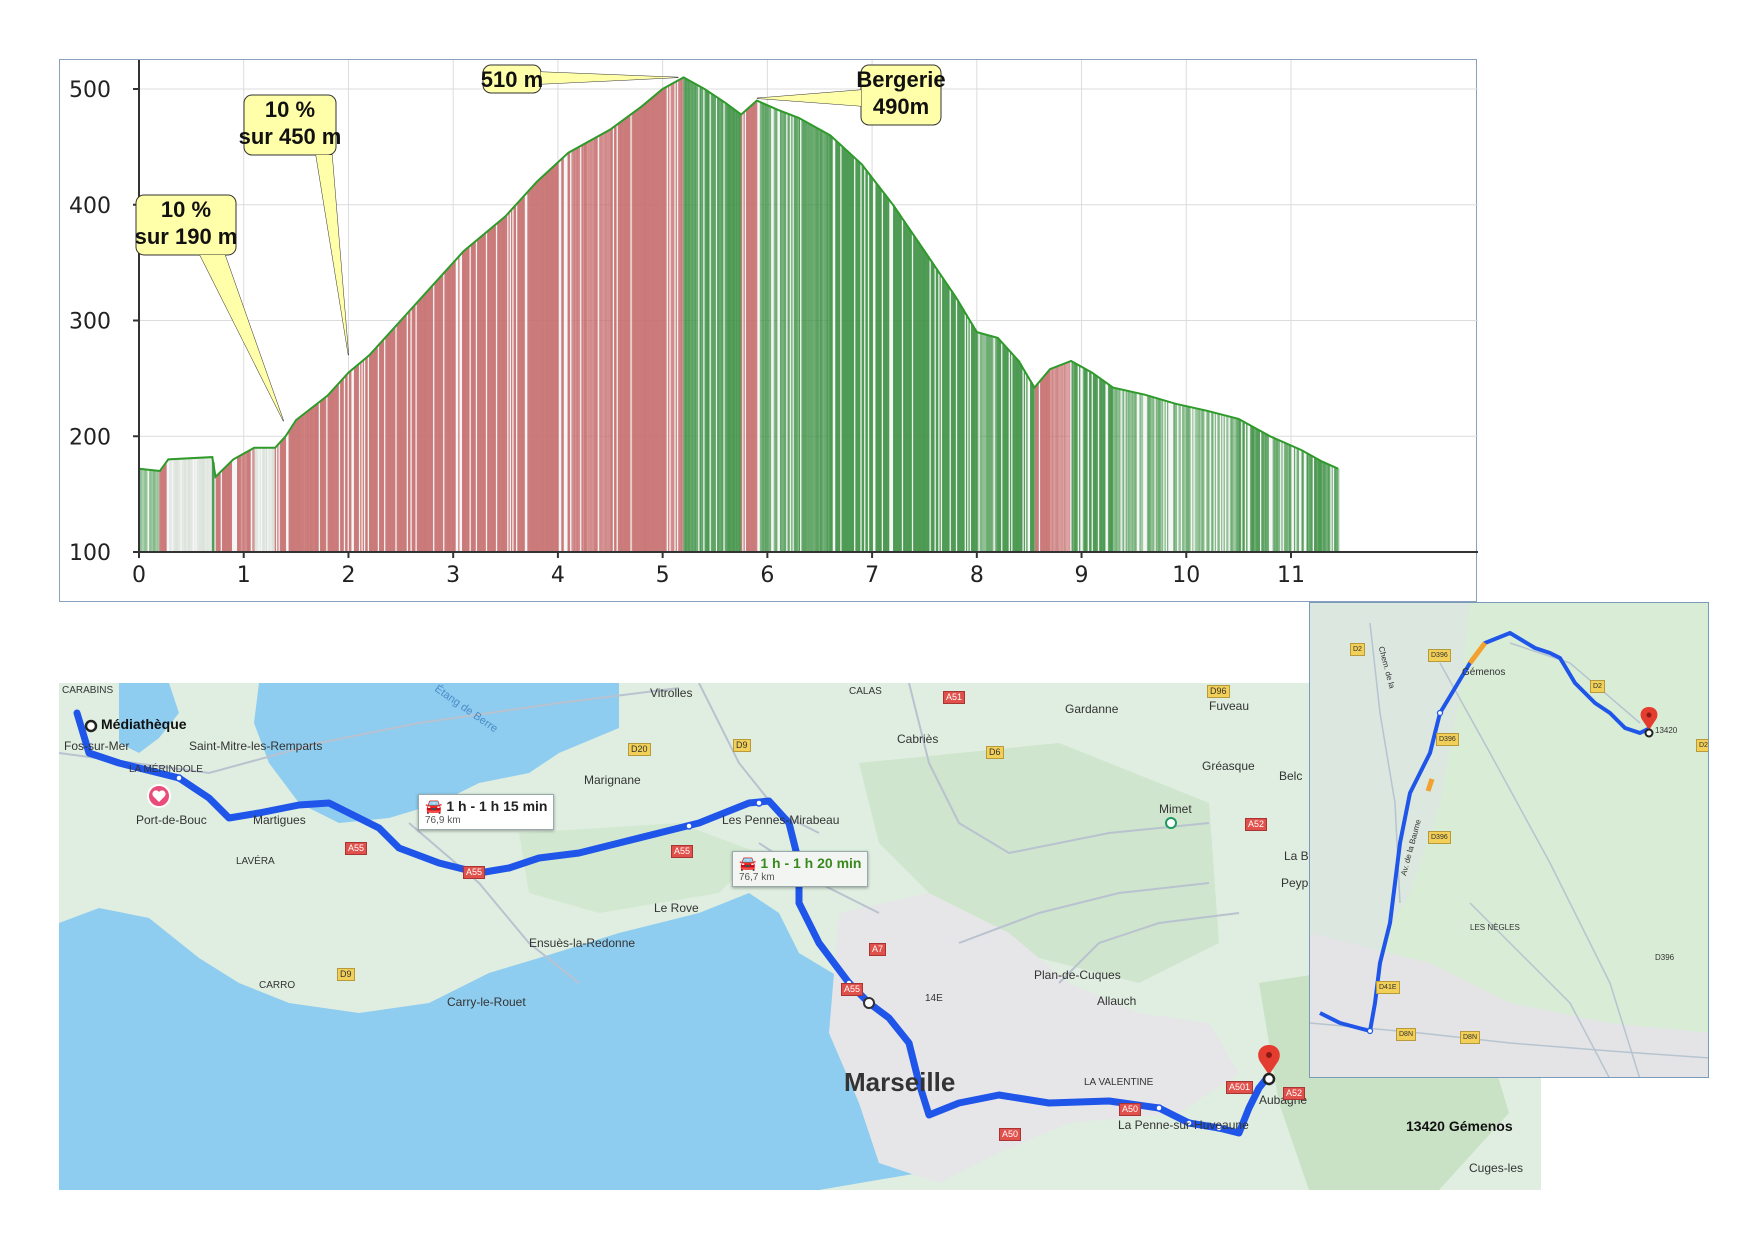 Image resolution: width=1754 pixels, height=1240 pixels. I want to click on x-tick-label: 0, so click(139, 575).